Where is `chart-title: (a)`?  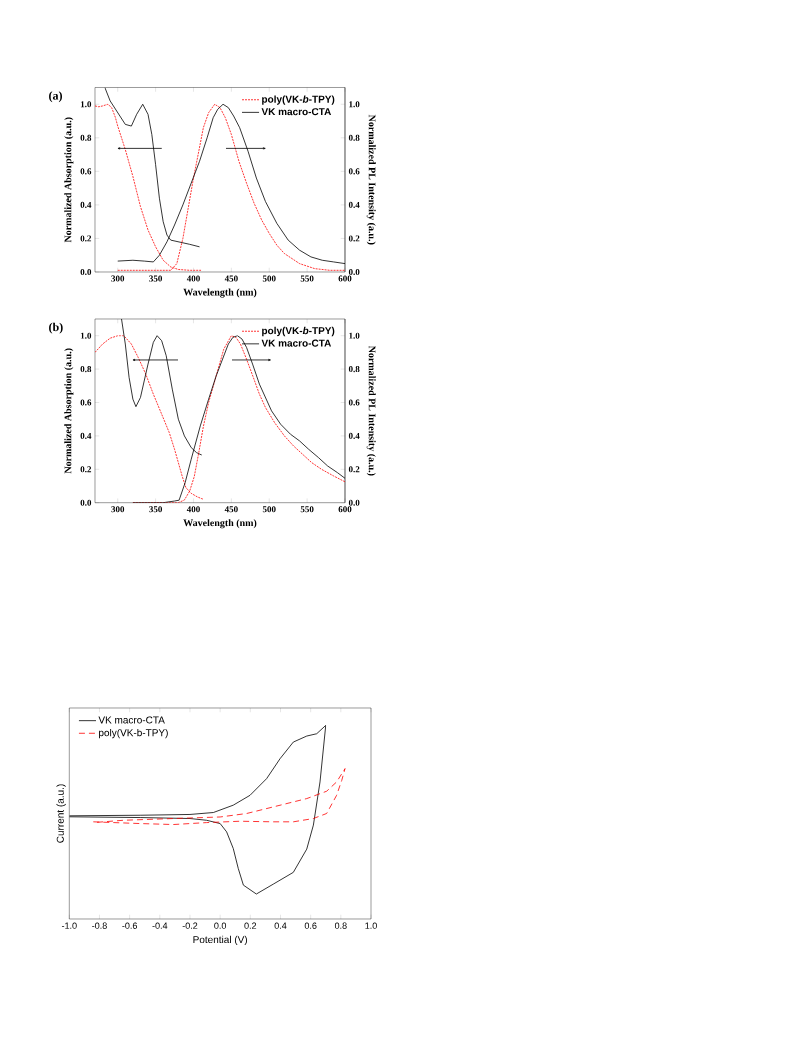
chart-title: (a) is located at coordinates (55, 97).